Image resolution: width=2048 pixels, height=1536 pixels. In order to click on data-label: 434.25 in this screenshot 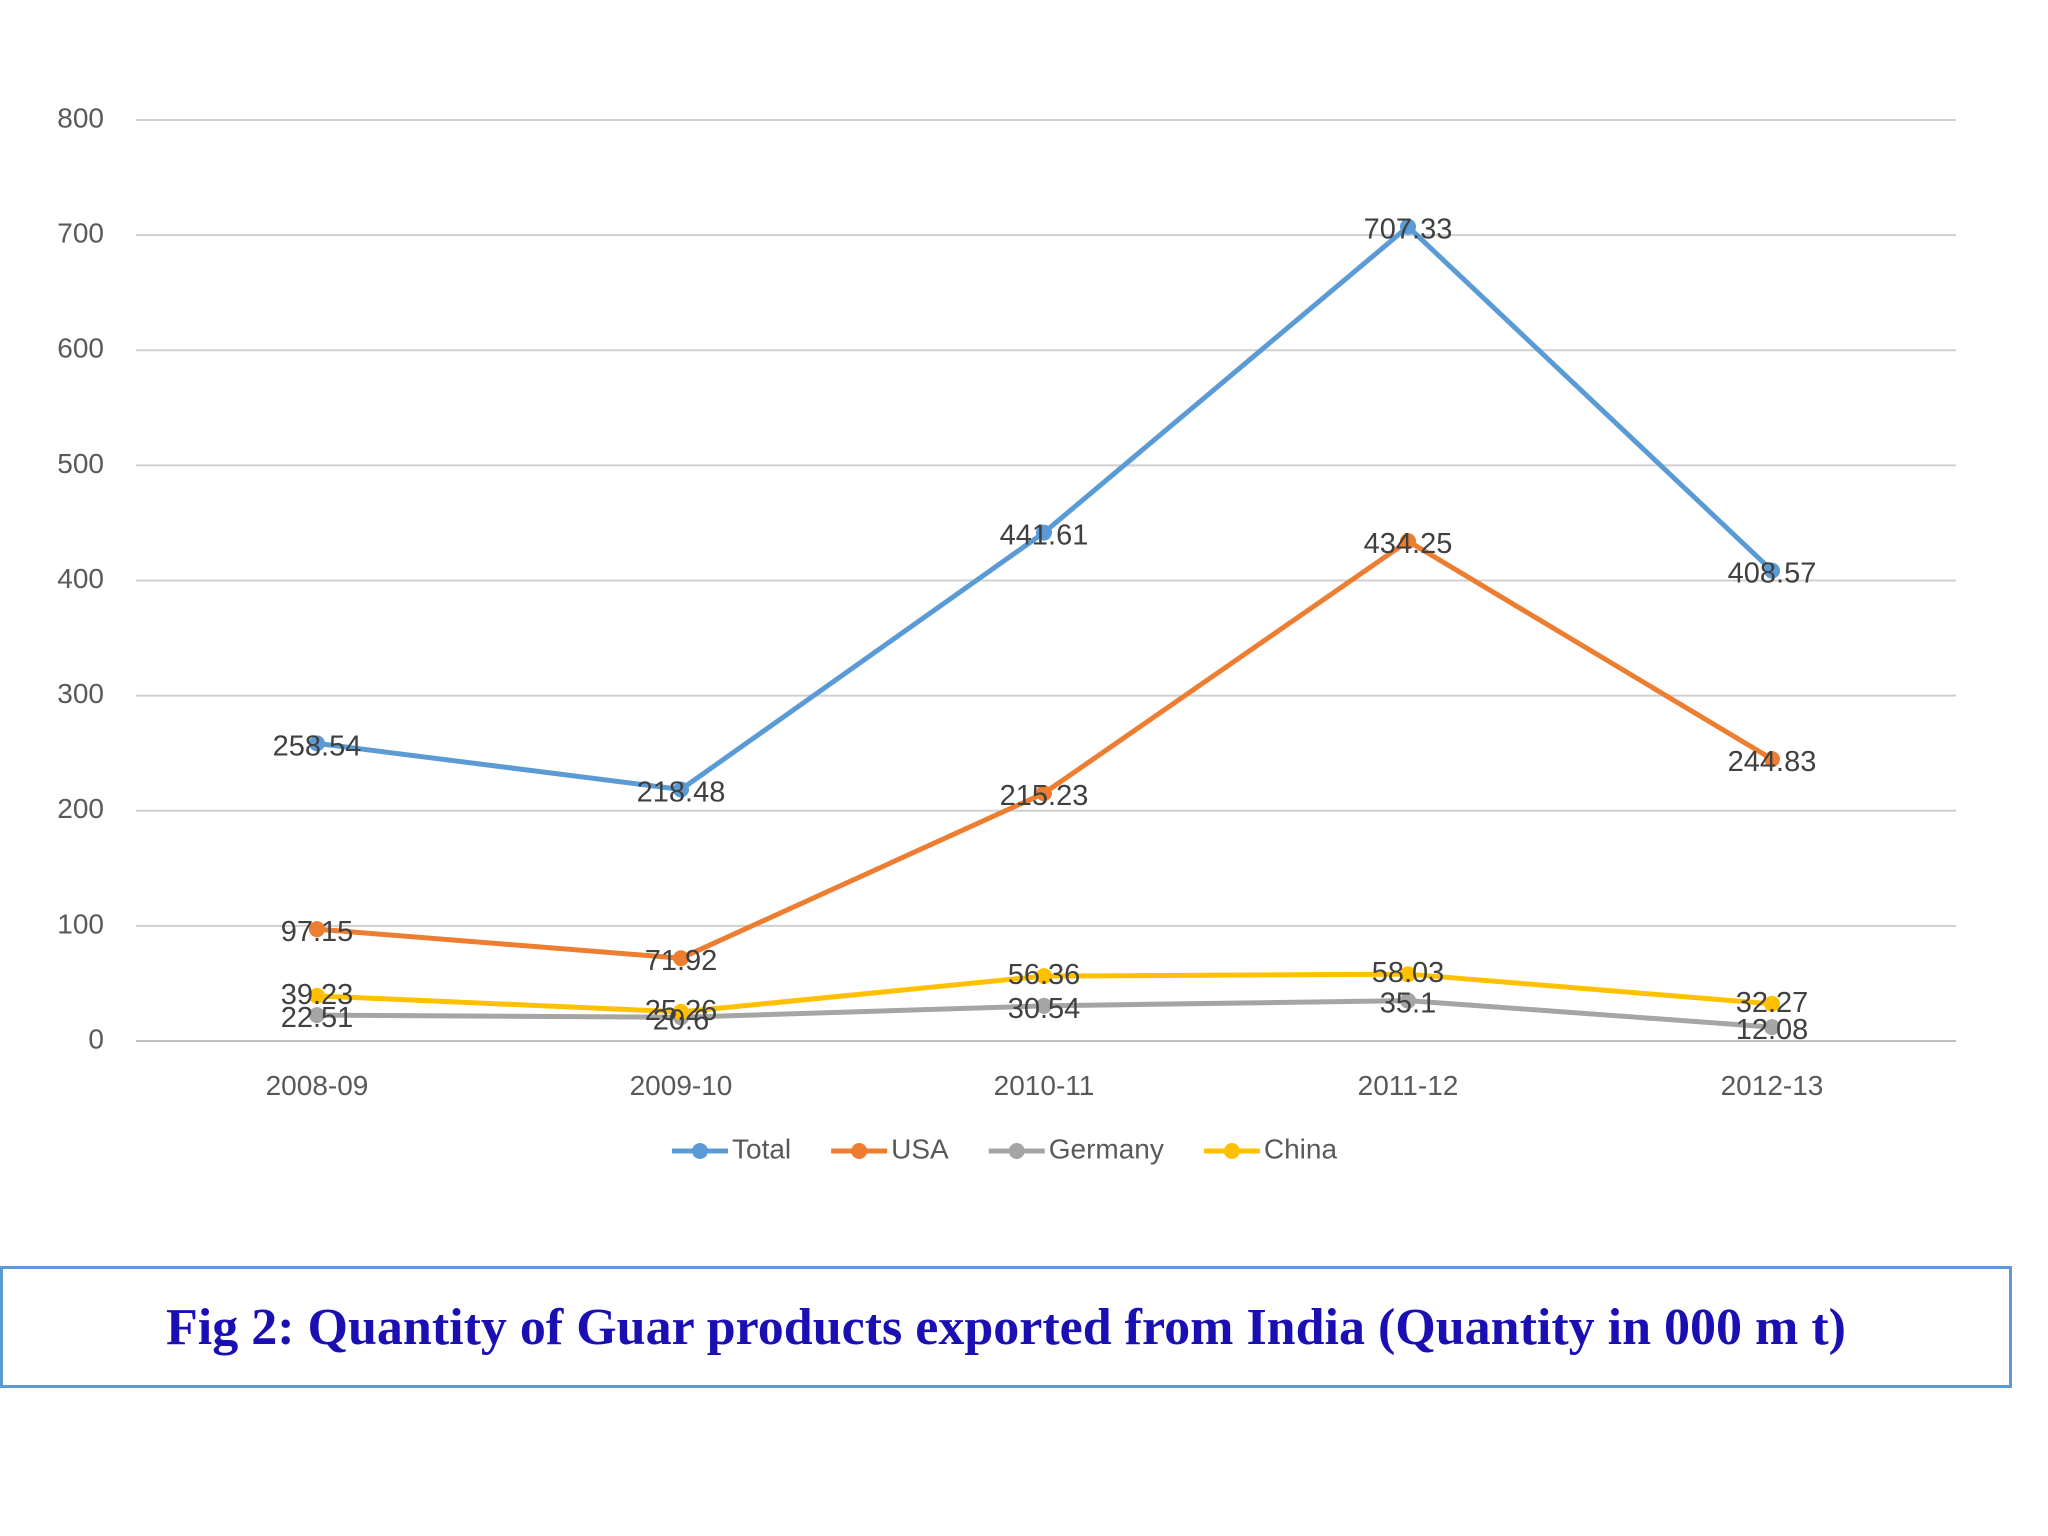, I will do `click(1408, 544)`.